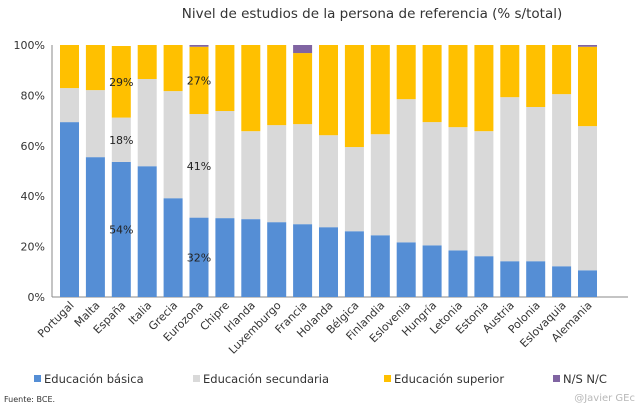  What do you see at coordinates (33, 146) in the screenshot?
I see `y-tick-label: 60%` at bounding box center [33, 146].